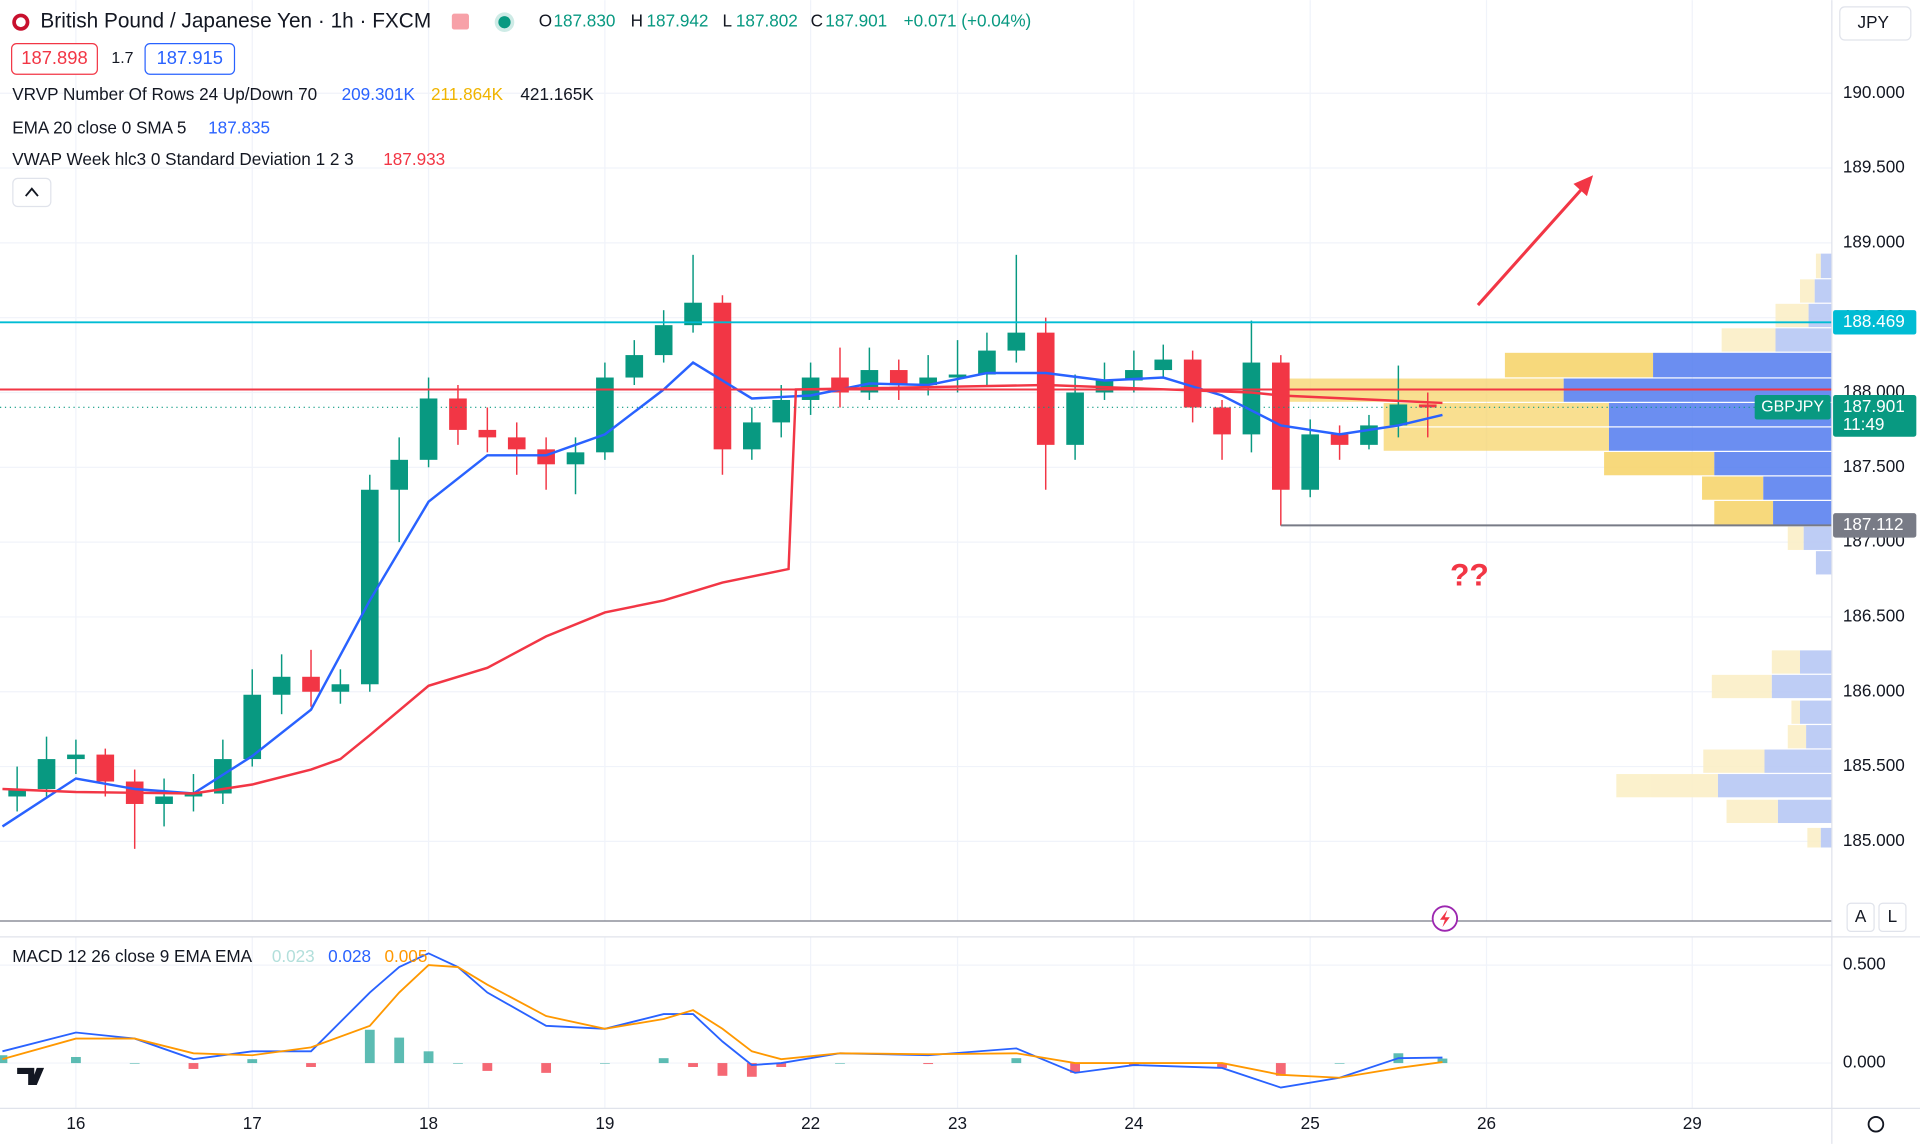 The height and width of the screenshot is (1144, 1920). What do you see at coordinates (1134, 1123) in the screenshot?
I see `x-tick-label: 24` at bounding box center [1134, 1123].